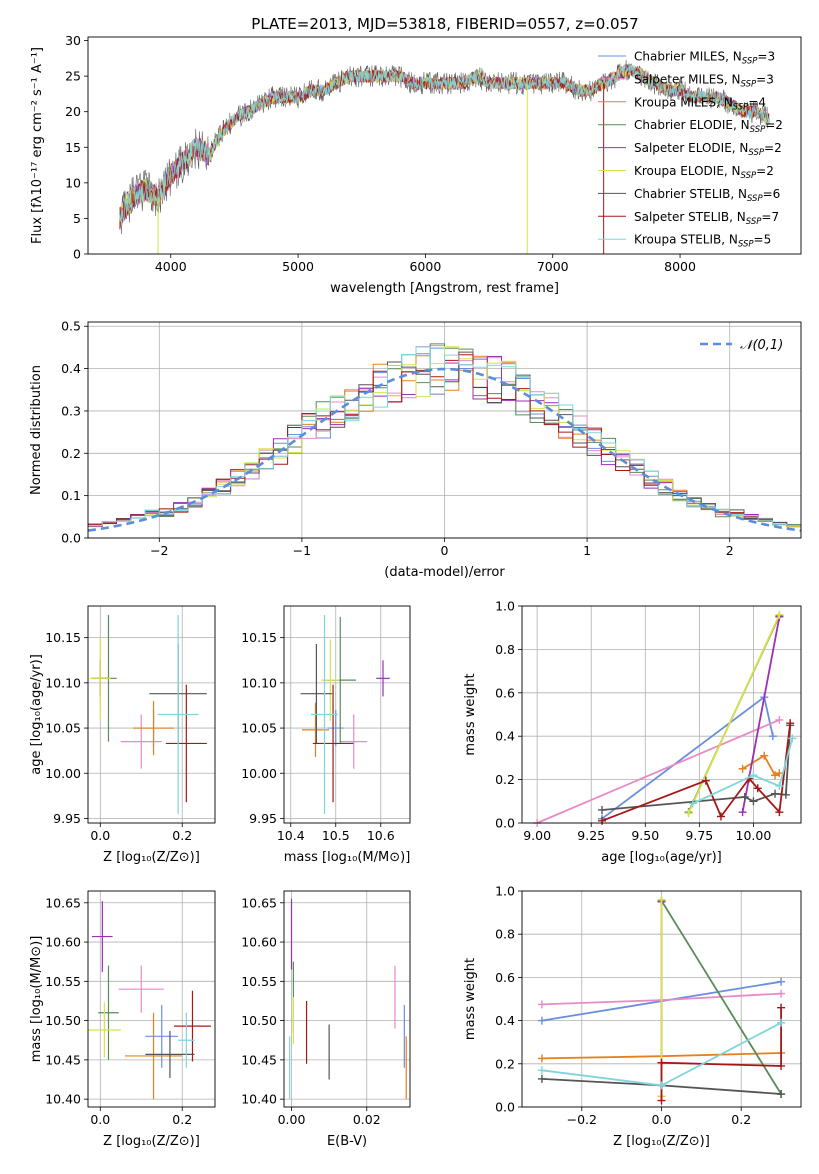  I want to click on y-tick-label: 20, so click(73, 111).